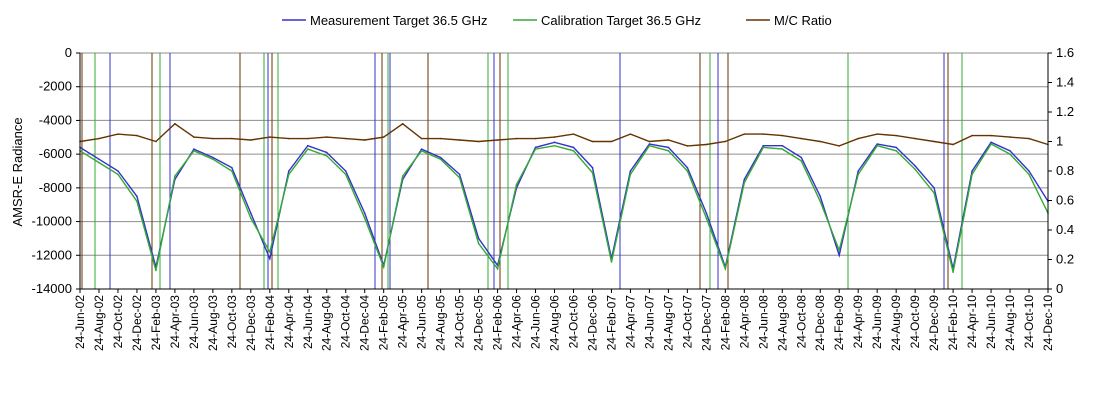  What do you see at coordinates (403, 322) in the screenshot?
I see `x-tick-label: 24-Apr-05` at bounding box center [403, 322].